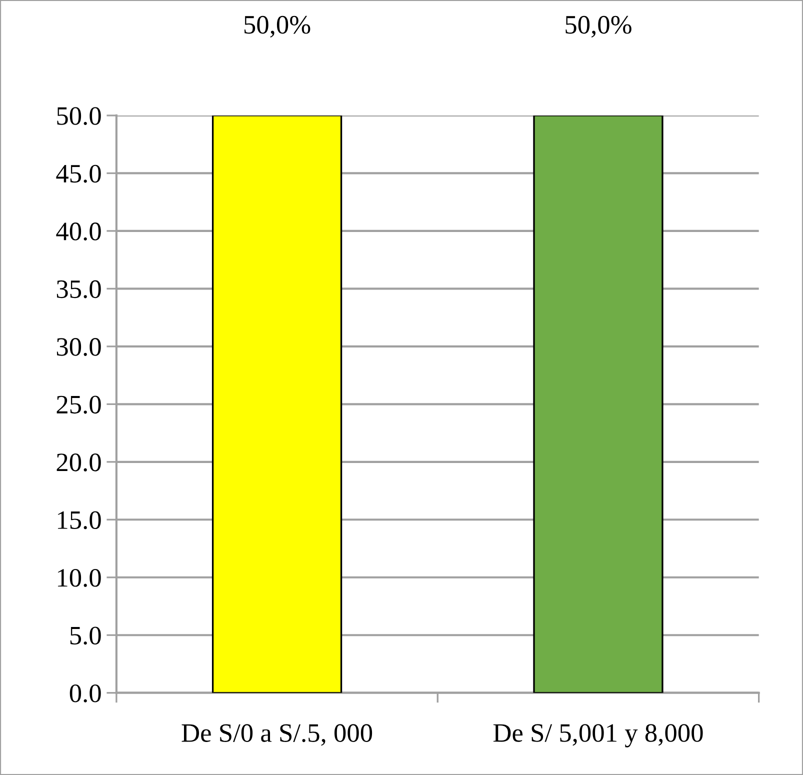  Describe the element at coordinates (78, 289) in the screenshot. I see `y-tick-label: 35.0` at that location.